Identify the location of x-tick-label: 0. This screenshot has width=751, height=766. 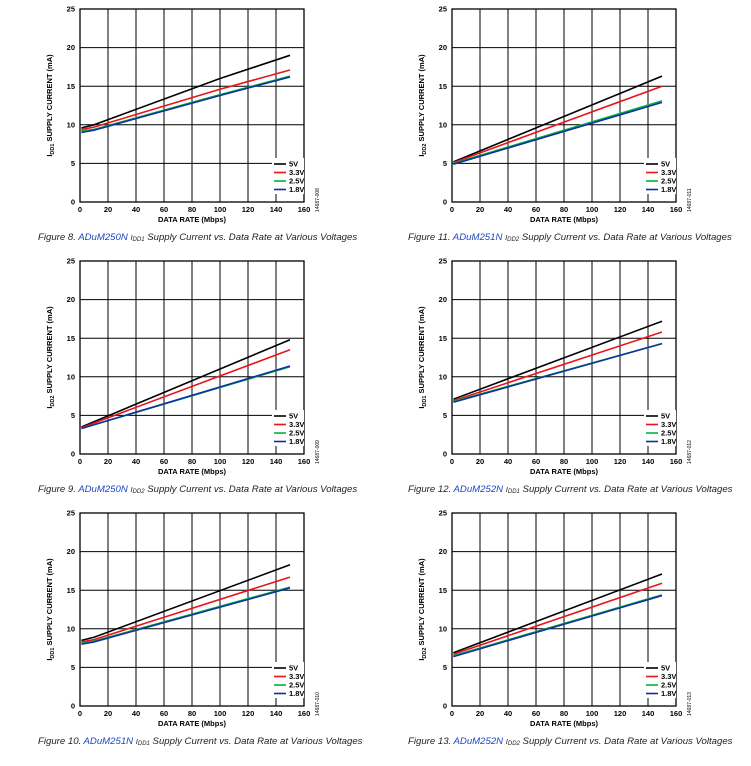
(80, 209).